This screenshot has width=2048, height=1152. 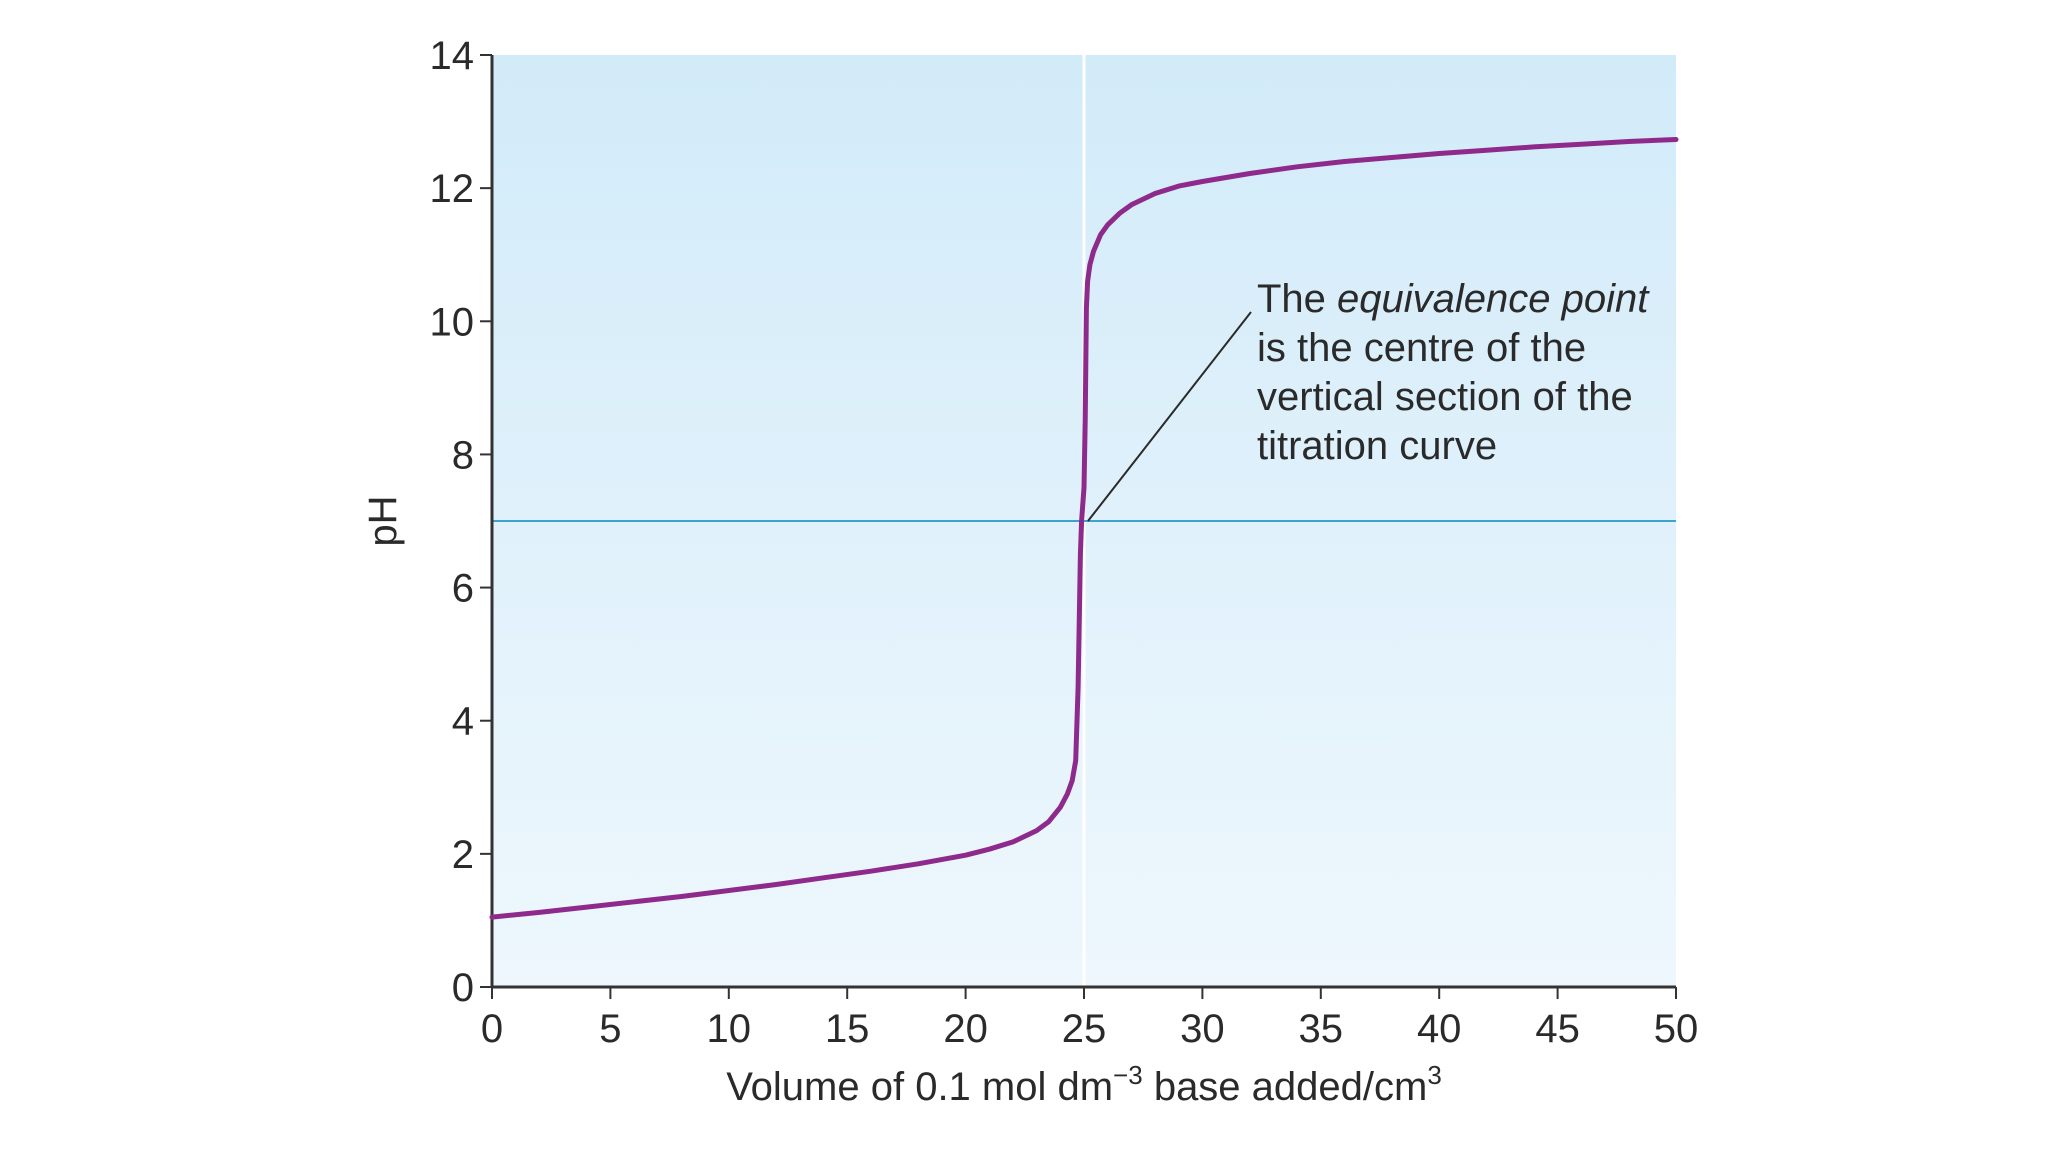 I want to click on x-tick-label: 35, so click(x=1321, y=1029).